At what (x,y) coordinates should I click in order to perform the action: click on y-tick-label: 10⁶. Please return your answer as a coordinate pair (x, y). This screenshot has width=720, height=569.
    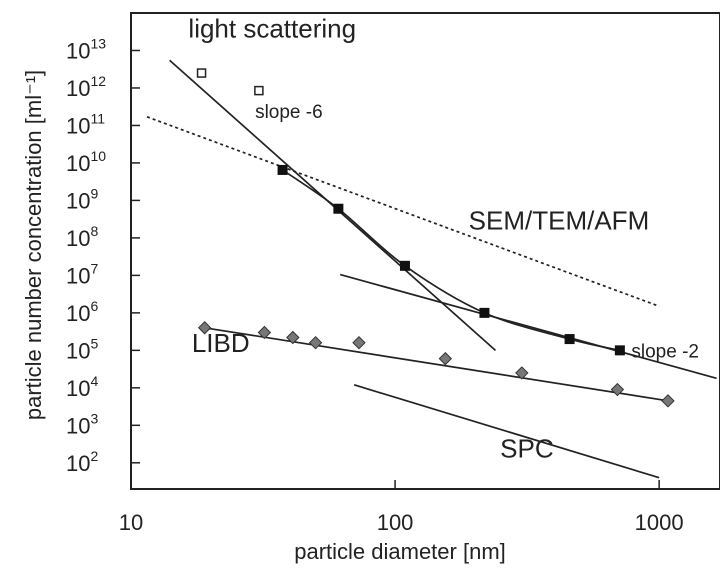
    Looking at the image, I should click on (82, 312).